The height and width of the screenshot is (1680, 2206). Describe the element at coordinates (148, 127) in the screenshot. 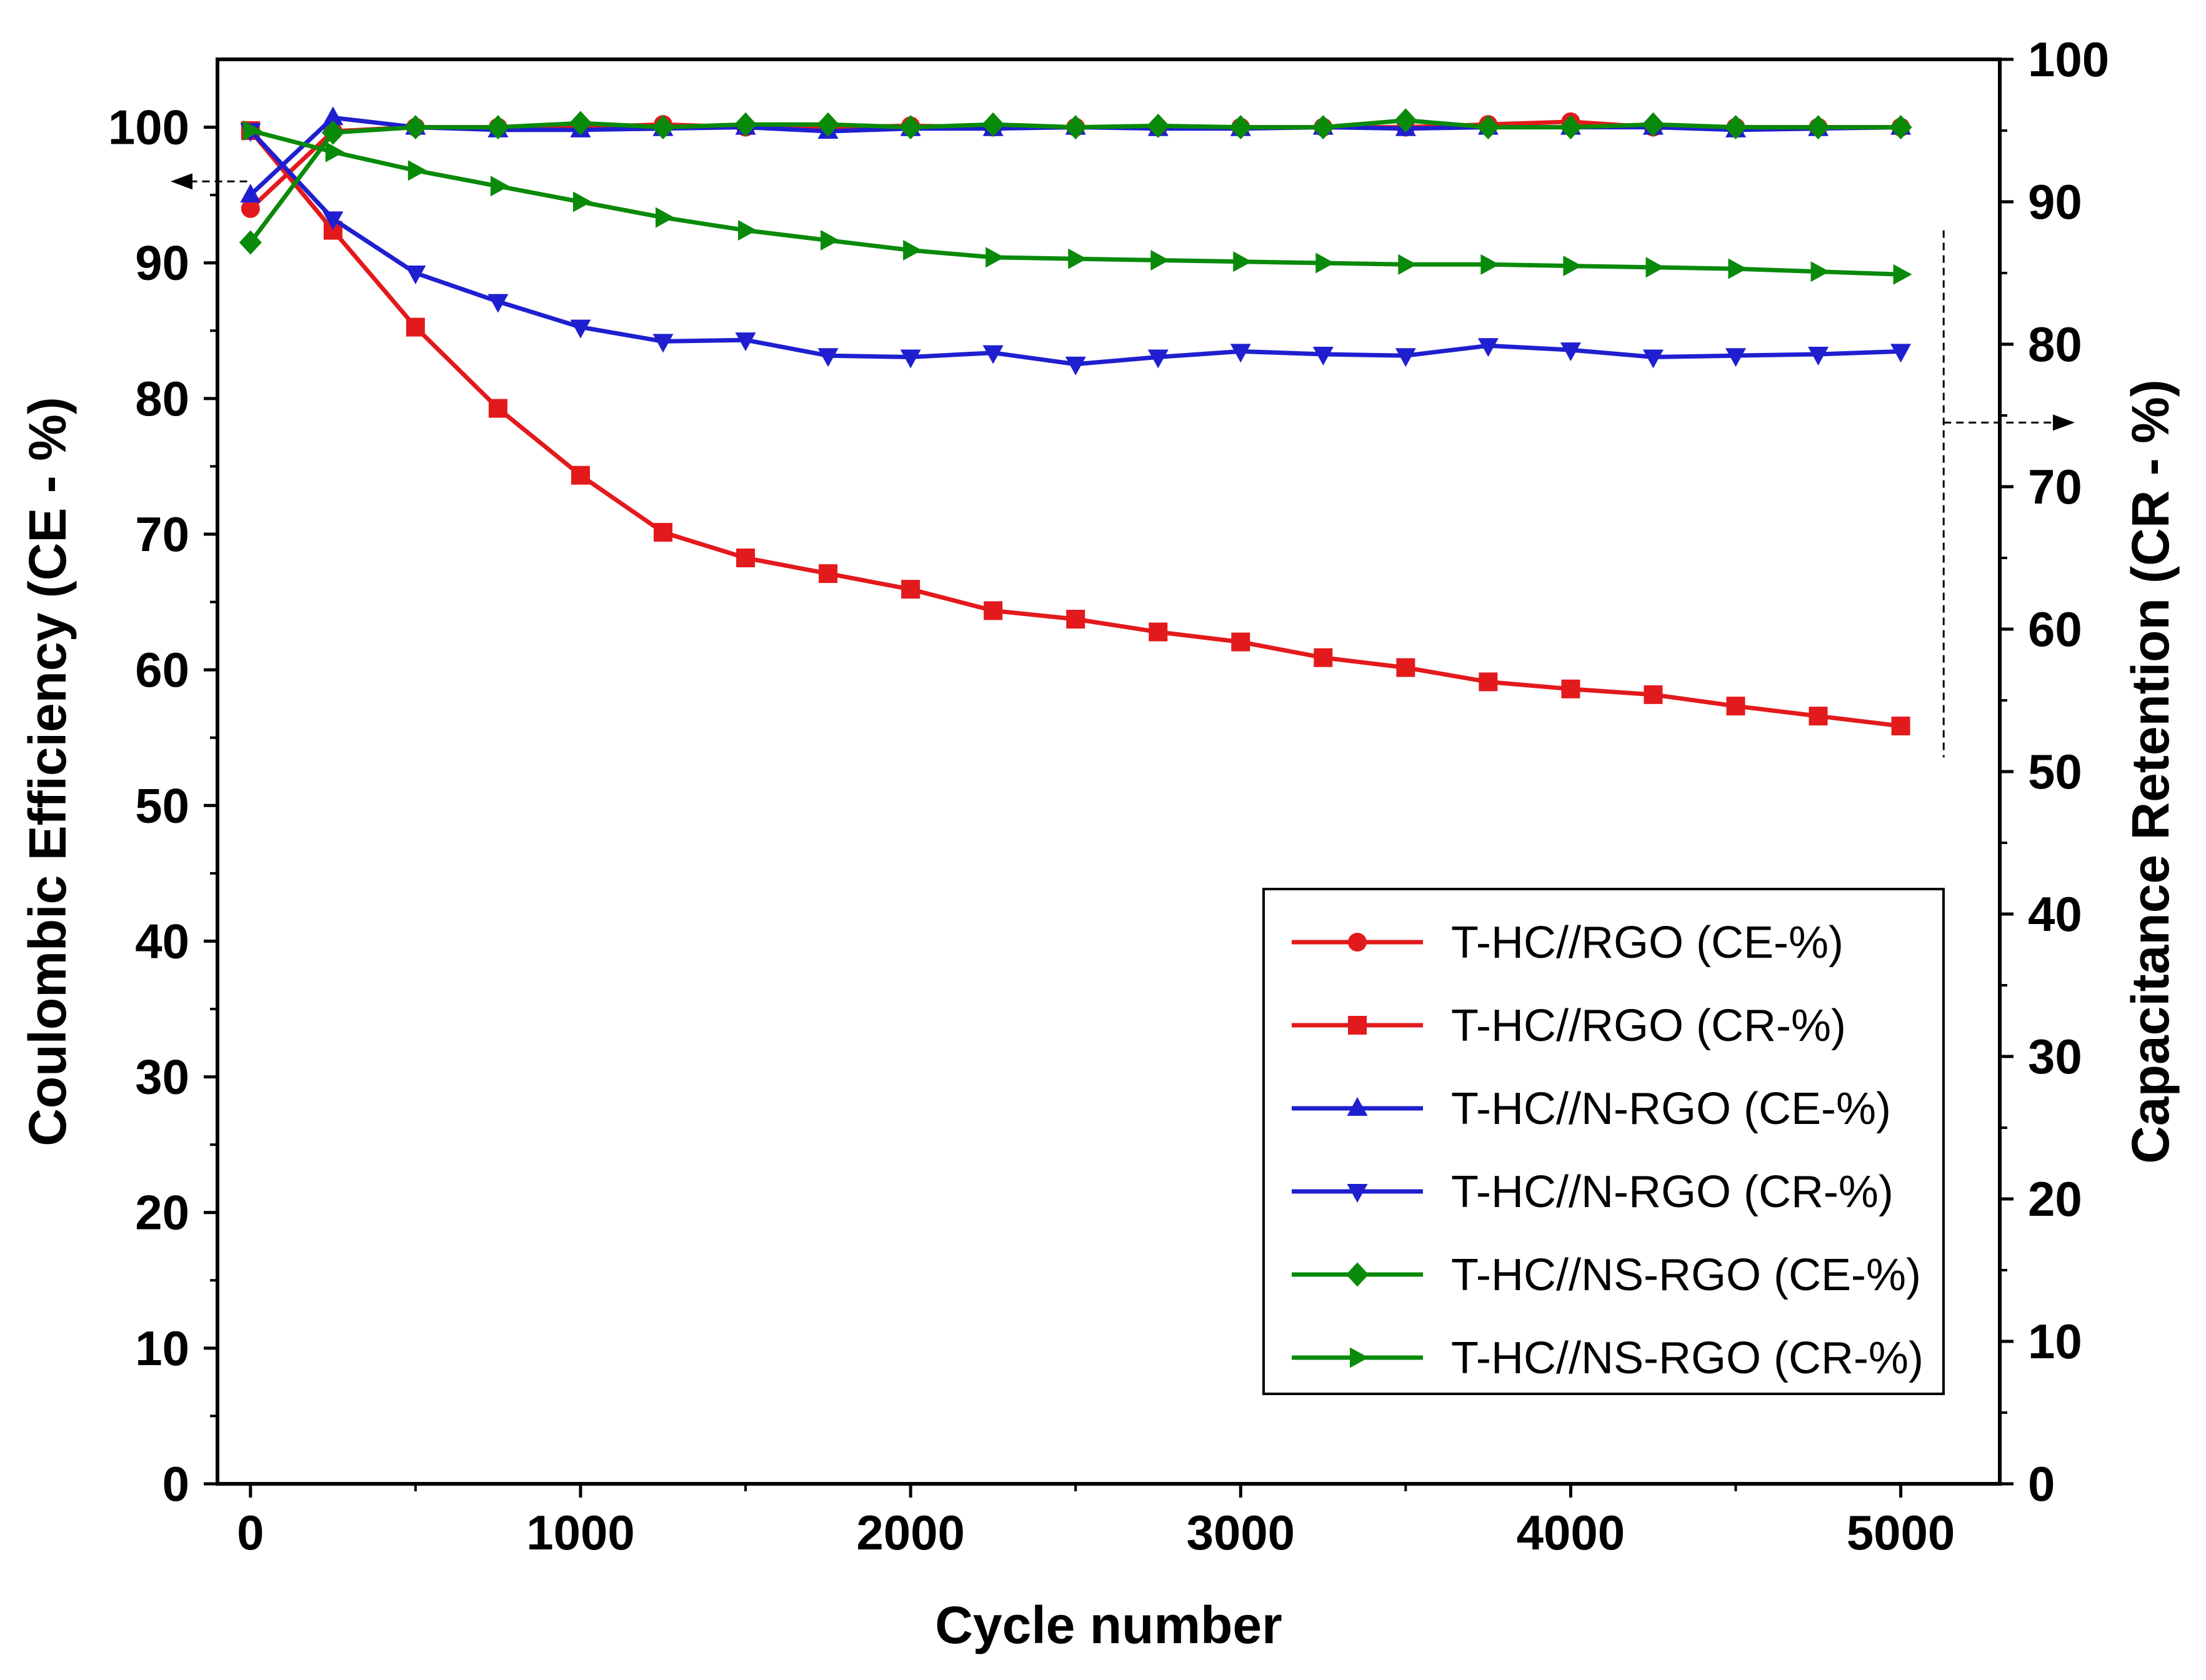

I see `y-left-tick-label: 100` at that location.